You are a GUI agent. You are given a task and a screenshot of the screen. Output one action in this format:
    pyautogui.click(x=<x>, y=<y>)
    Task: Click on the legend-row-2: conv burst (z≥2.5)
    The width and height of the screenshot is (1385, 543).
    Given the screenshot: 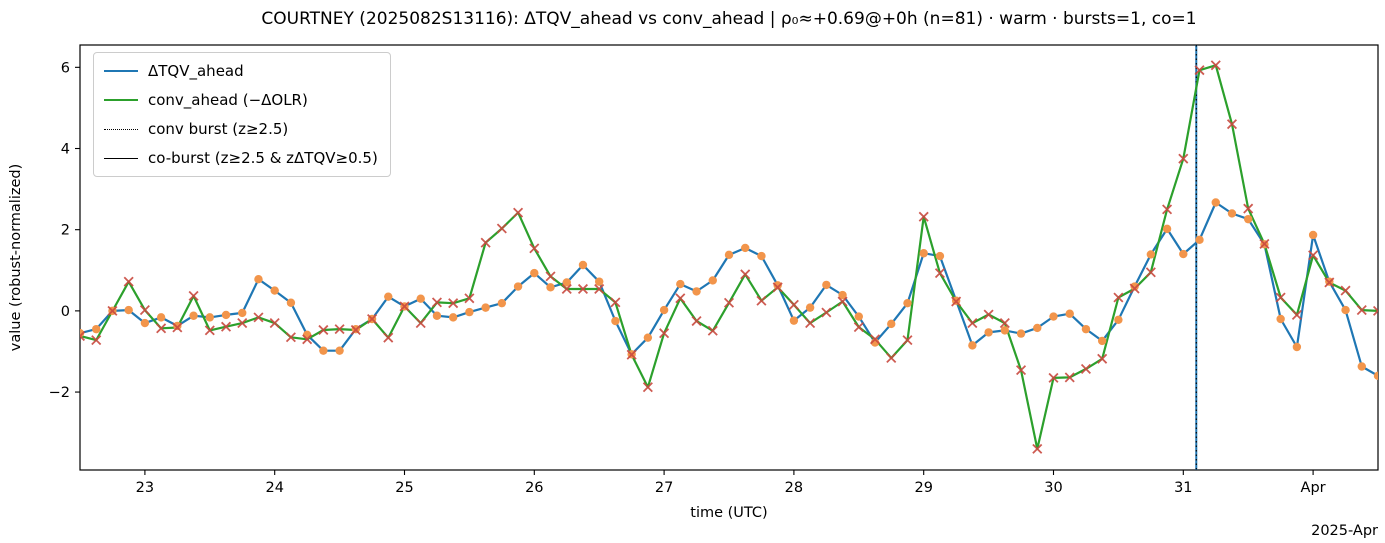 What is the action you would take?
    pyautogui.click(x=241, y=129)
    